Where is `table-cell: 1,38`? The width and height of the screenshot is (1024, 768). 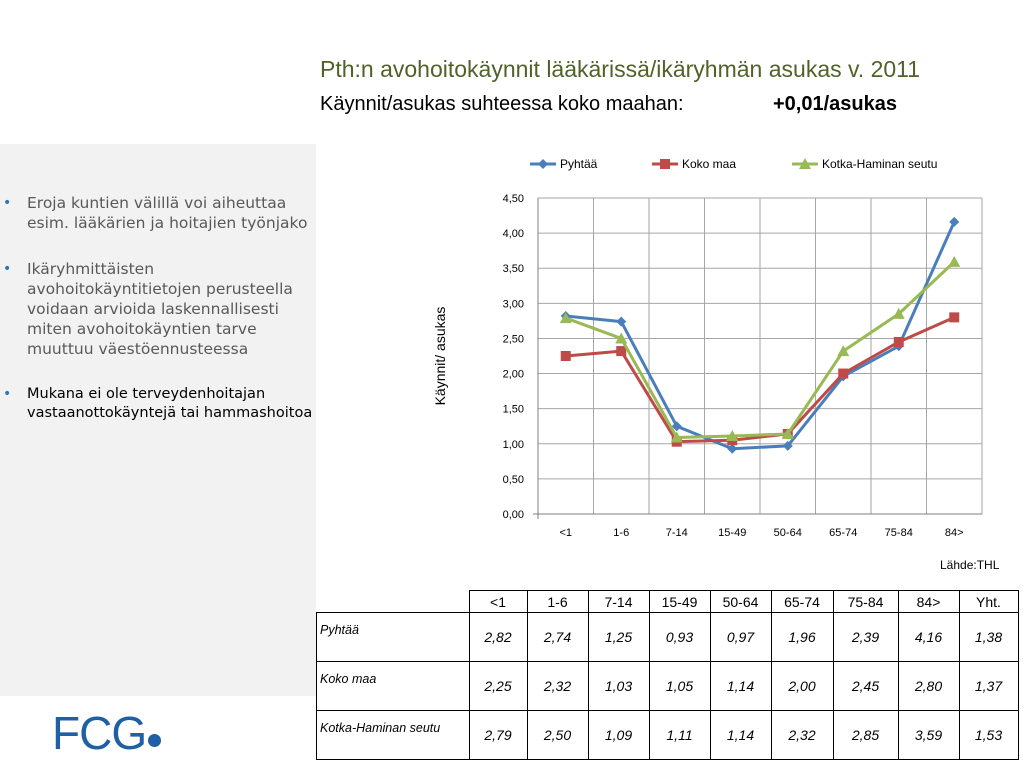 table-cell: 1,38 is located at coordinates (988, 637).